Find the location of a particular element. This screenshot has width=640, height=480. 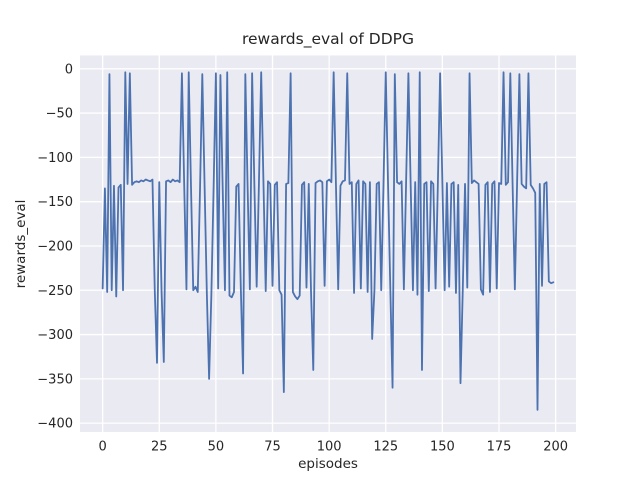

x-tick-label: 0 is located at coordinates (103, 447).